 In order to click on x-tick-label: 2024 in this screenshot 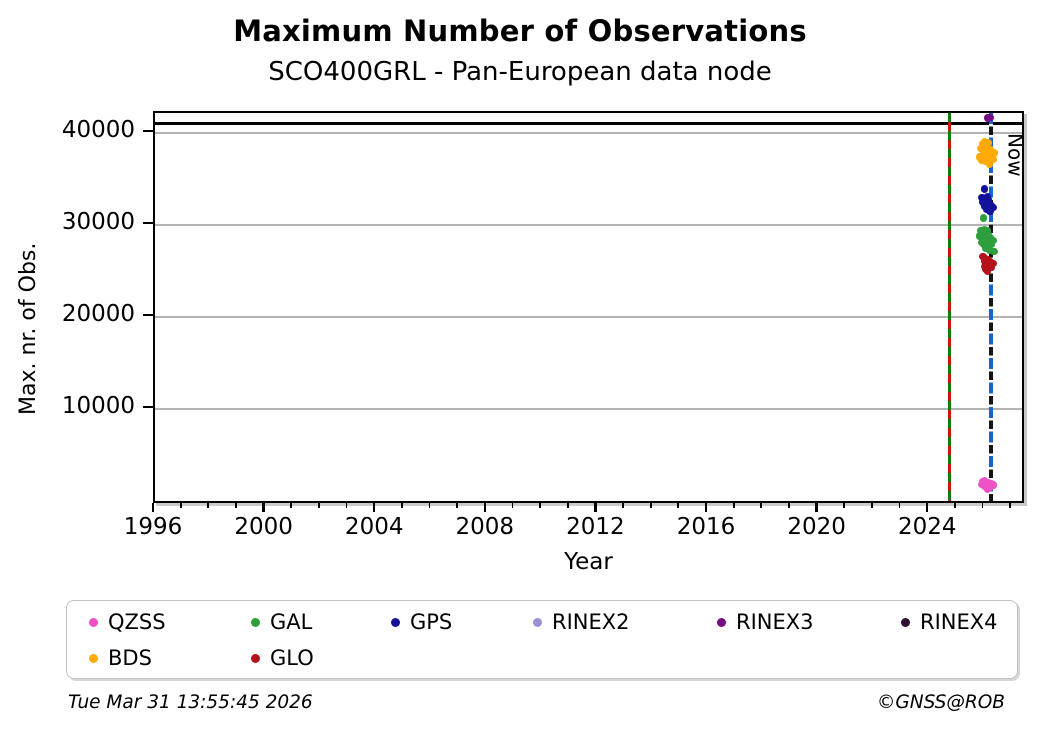, I will do `click(927, 527)`.